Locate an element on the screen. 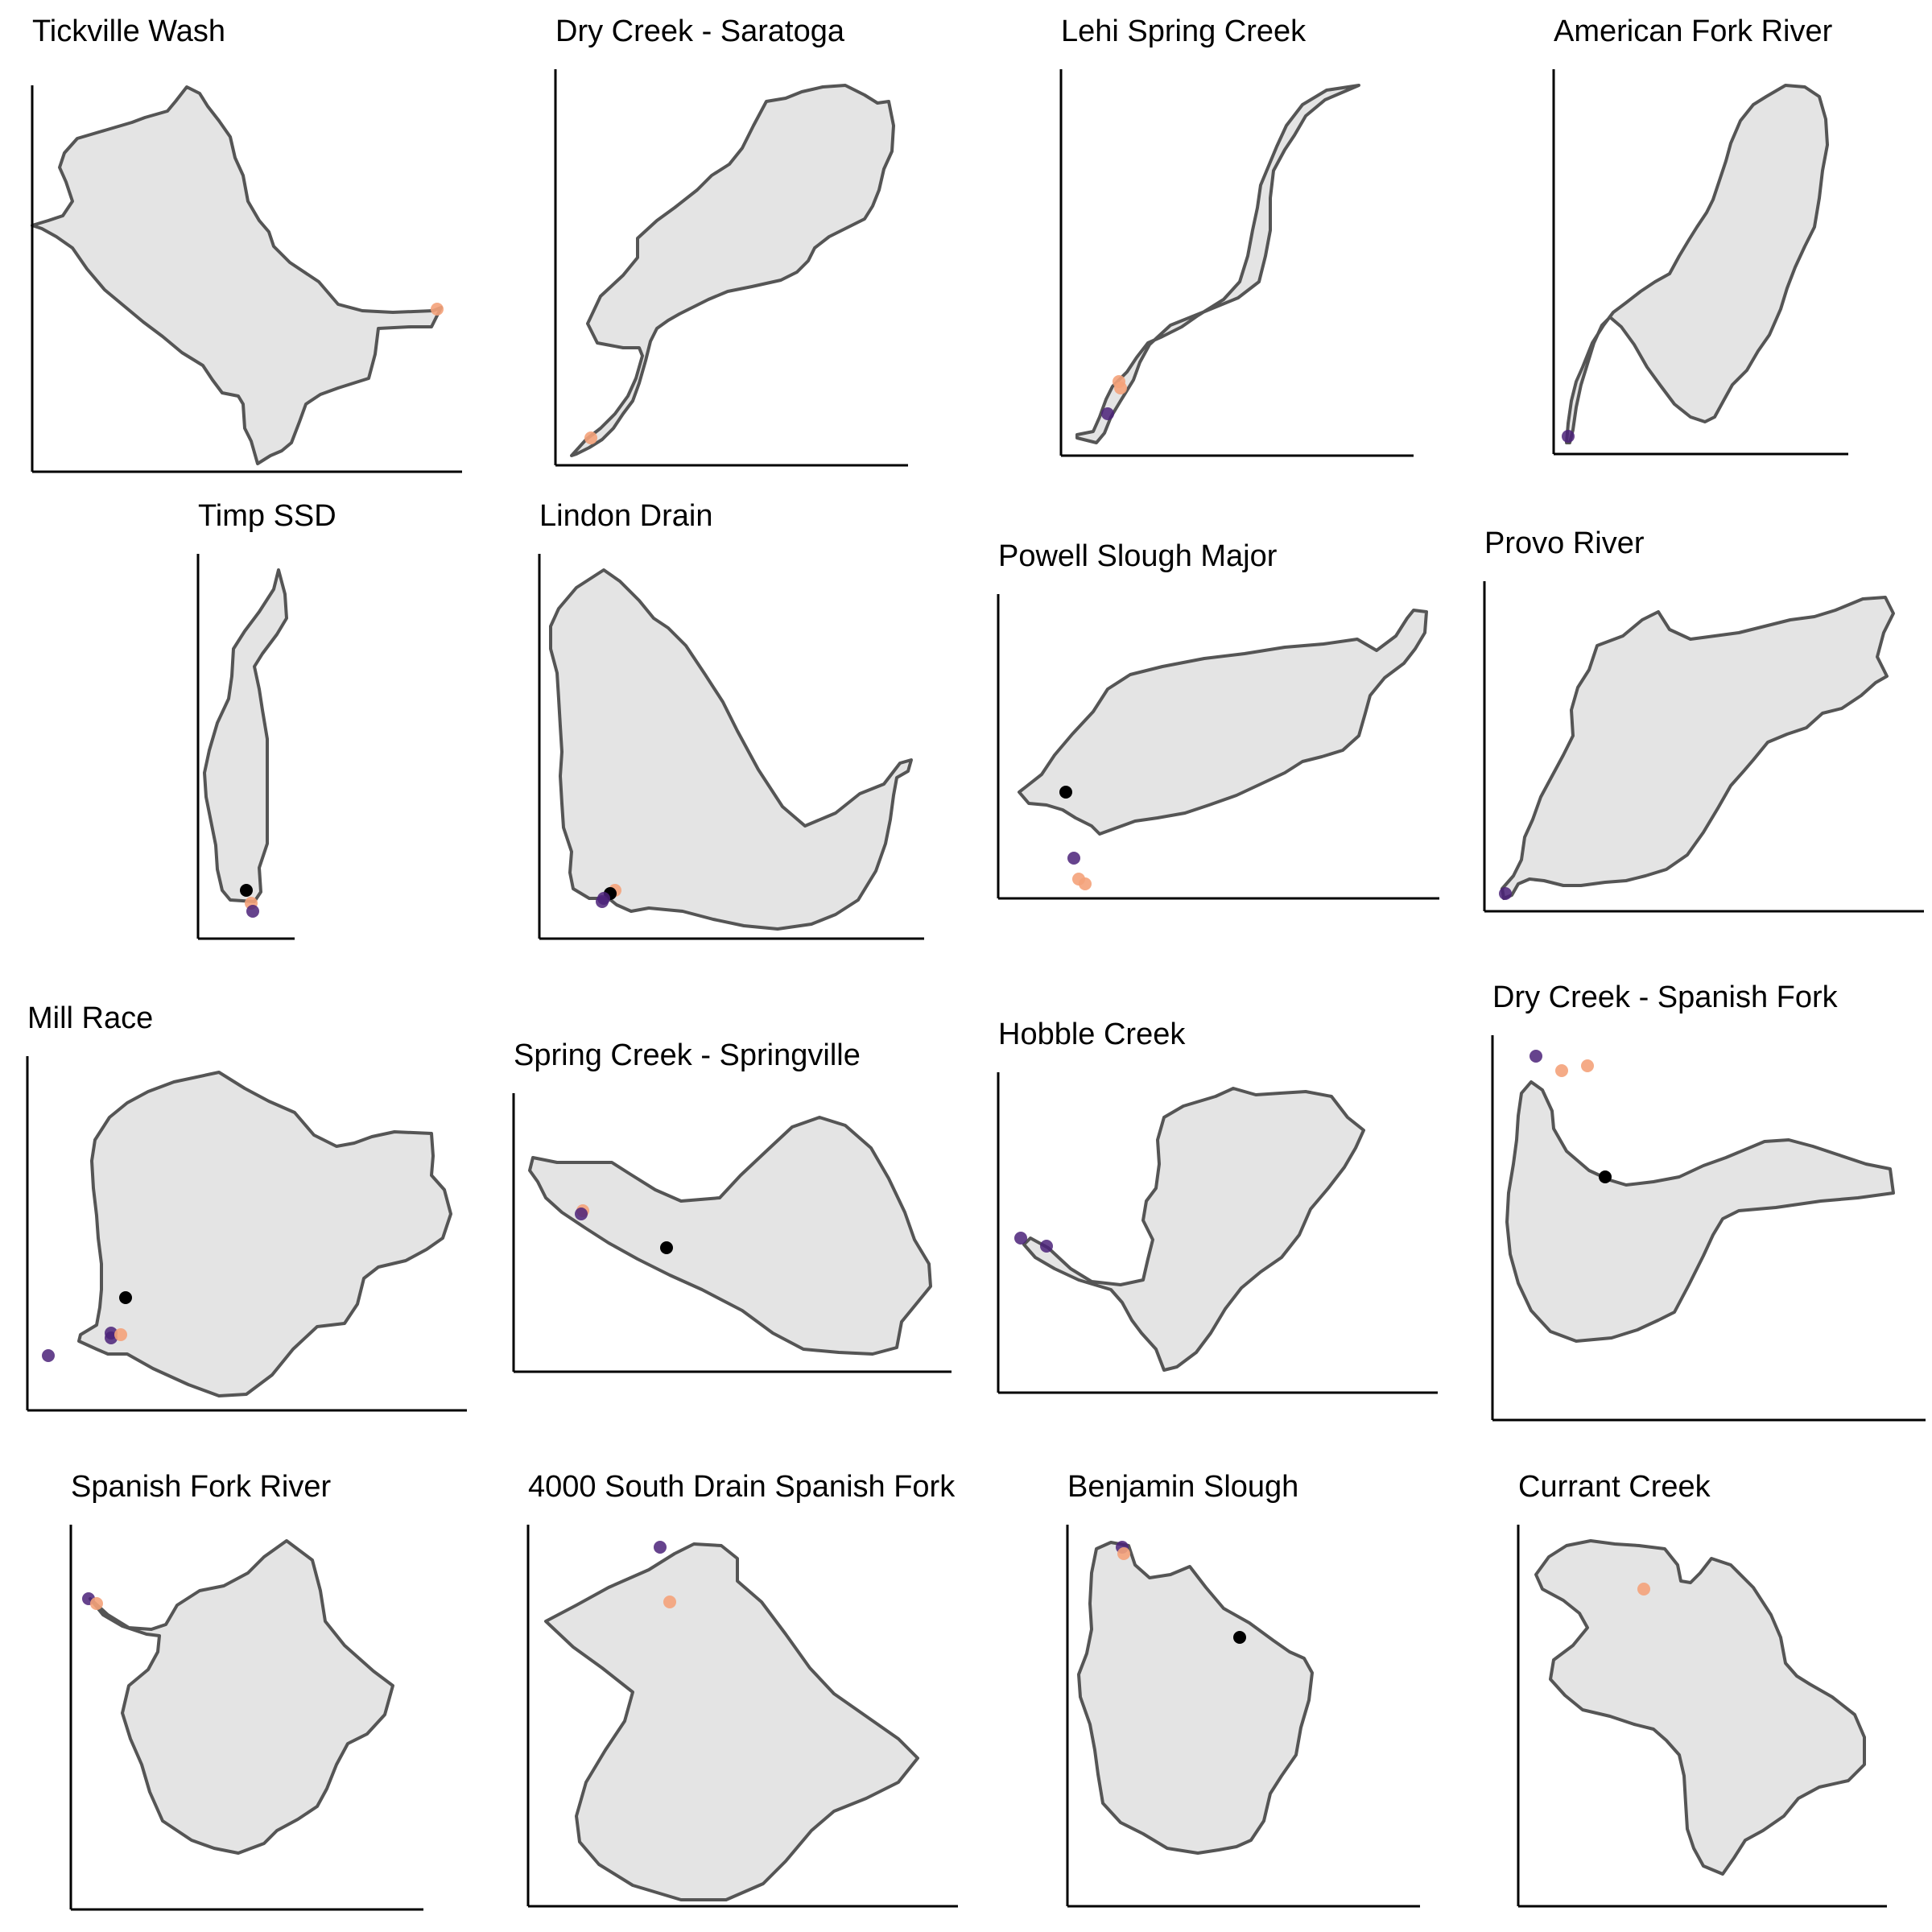  panel-lehi-spring-creek: Lehi Spring Creek is located at coordinates (1245, 240).